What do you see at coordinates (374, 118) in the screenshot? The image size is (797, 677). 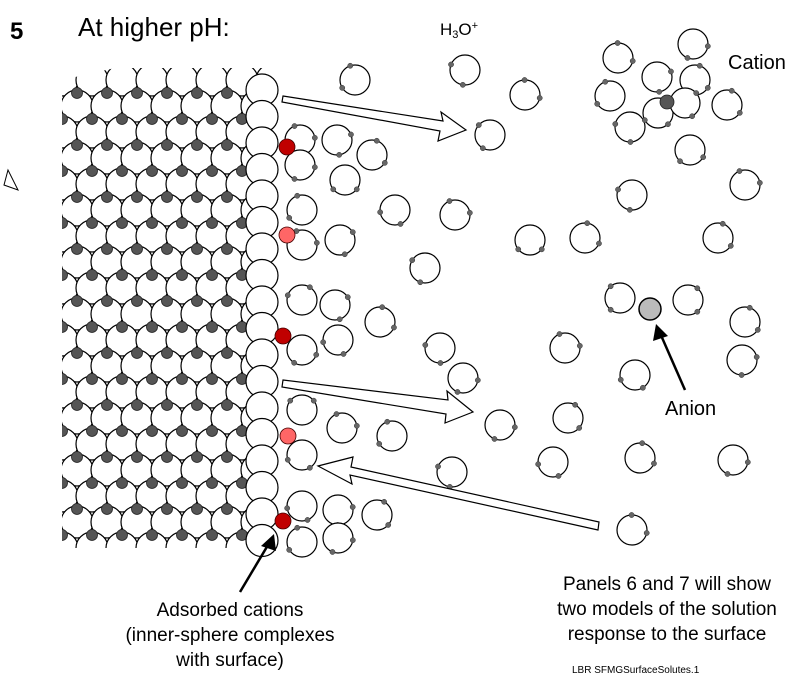 I see `ion-exchange-arrow-upper` at bounding box center [374, 118].